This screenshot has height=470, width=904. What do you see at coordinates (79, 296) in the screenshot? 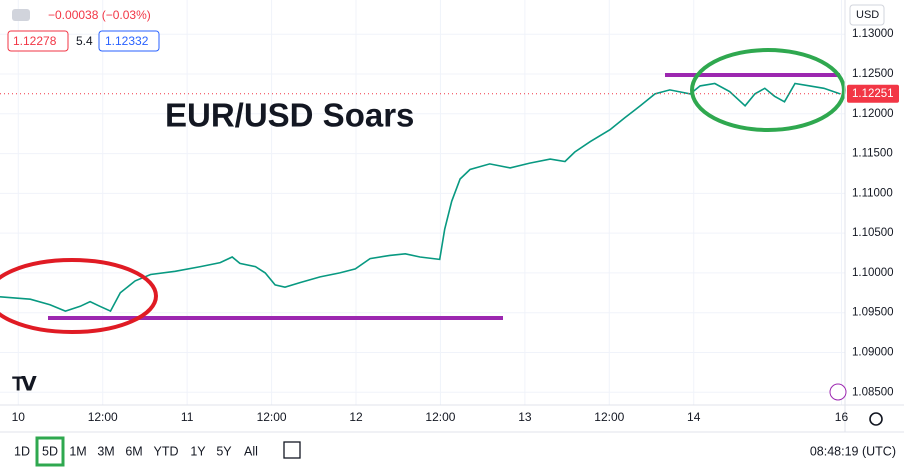
I see `red-ellipse` at bounding box center [79, 296].